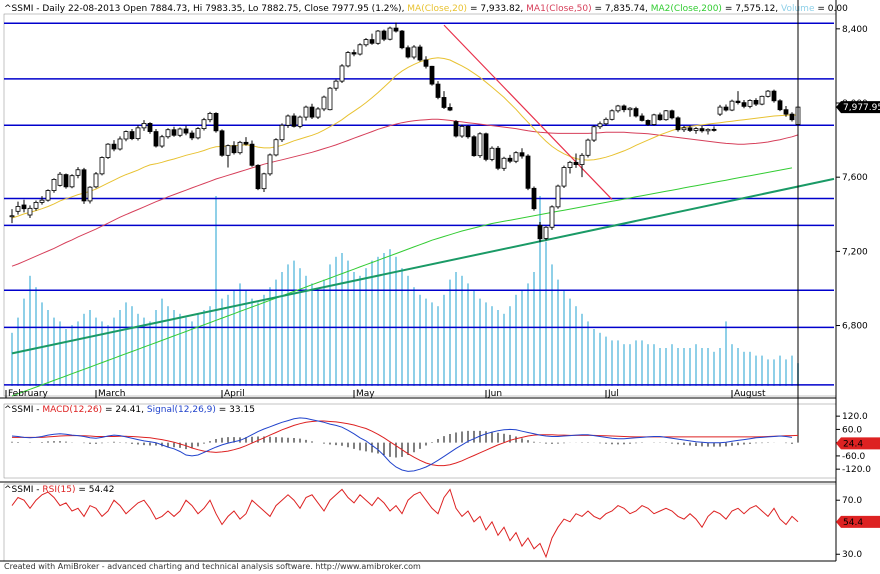 The height and width of the screenshot is (574, 880). I want to click on macd-header-signal: Signal(12,26,9), so click(181, 410).